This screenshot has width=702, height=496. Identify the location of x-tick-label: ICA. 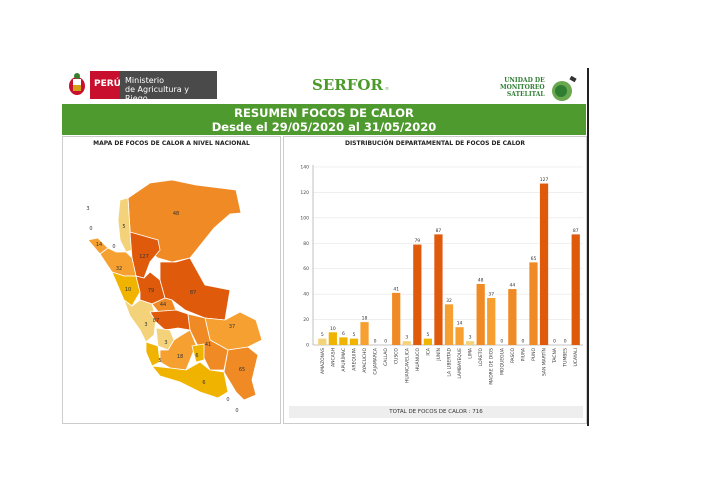
(428, 351).